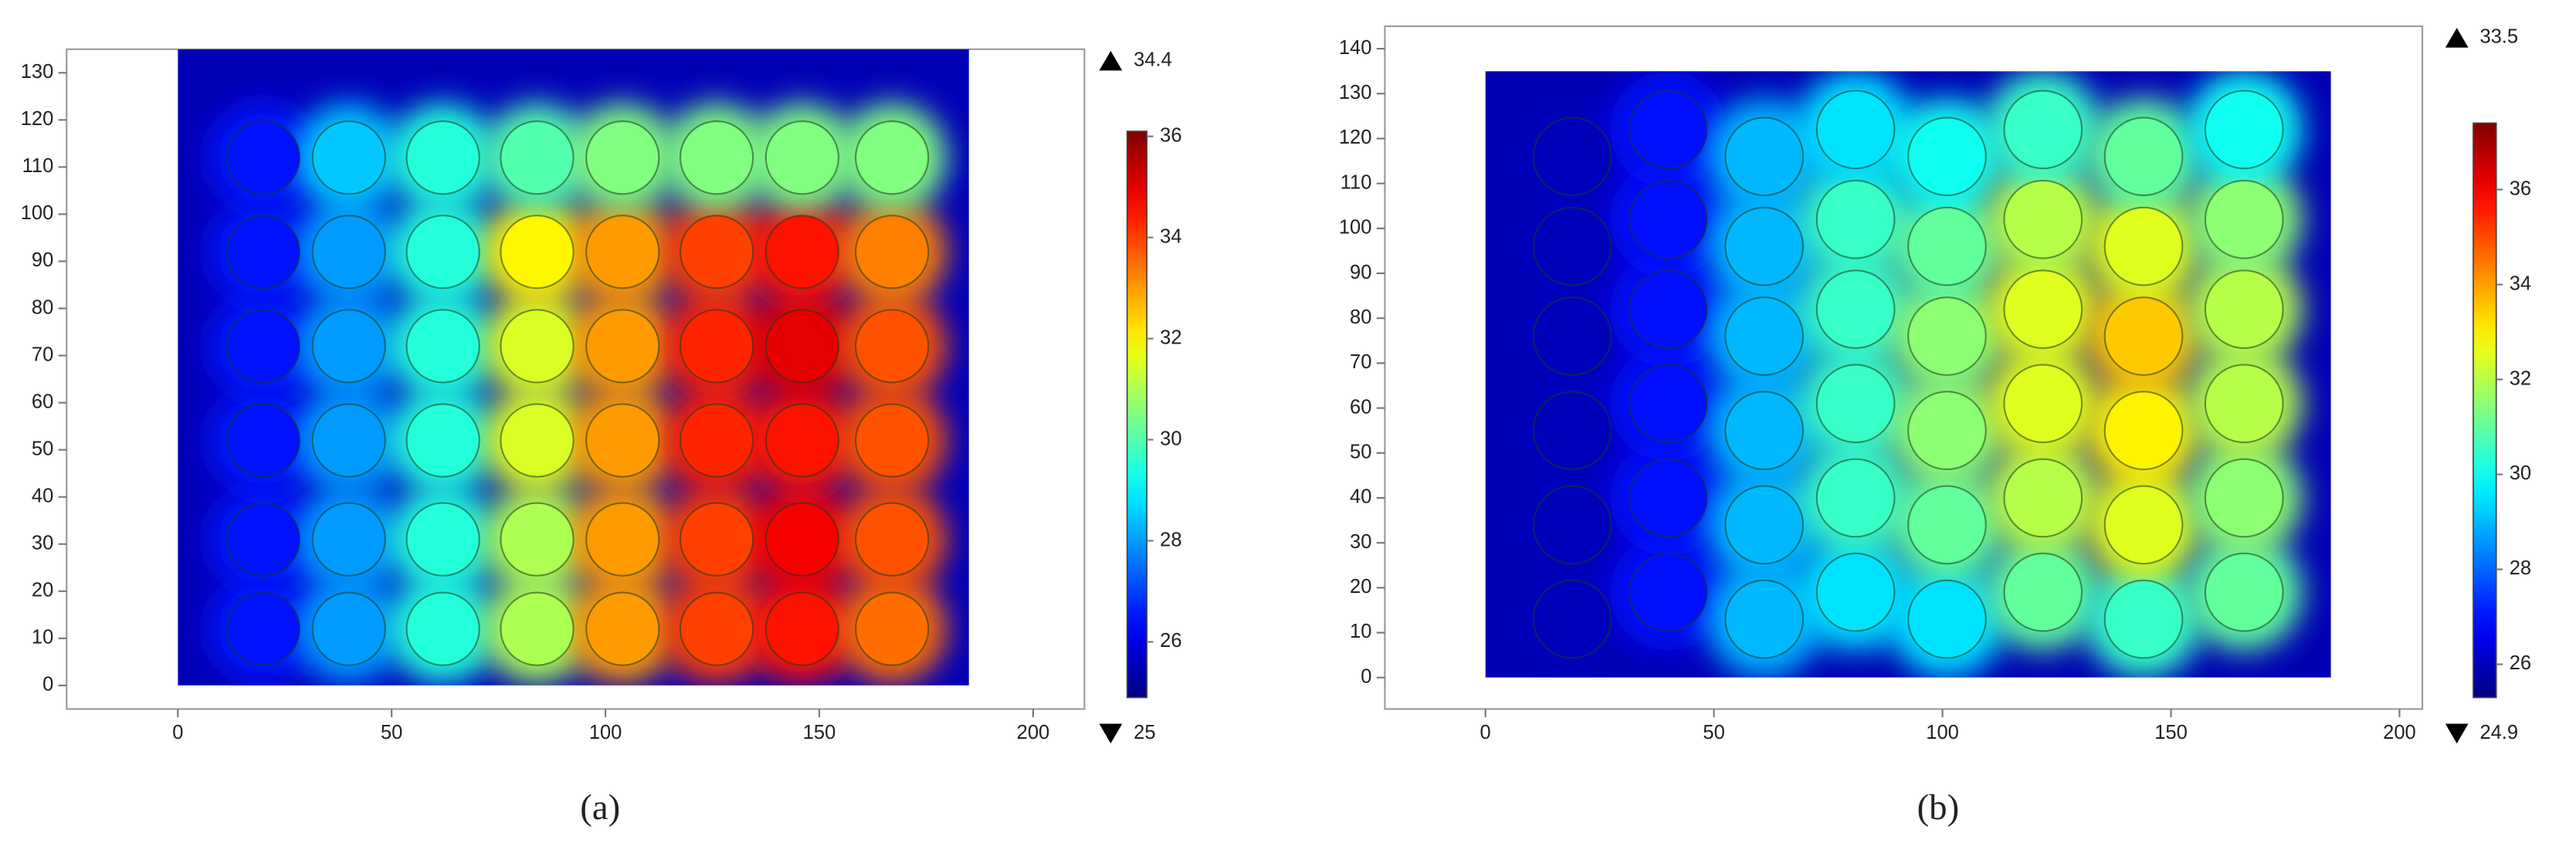 Image resolution: width=2576 pixels, height=860 pixels. What do you see at coordinates (37, 119) in the screenshot?
I see `y-tick-label: 120` at bounding box center [37, 119].